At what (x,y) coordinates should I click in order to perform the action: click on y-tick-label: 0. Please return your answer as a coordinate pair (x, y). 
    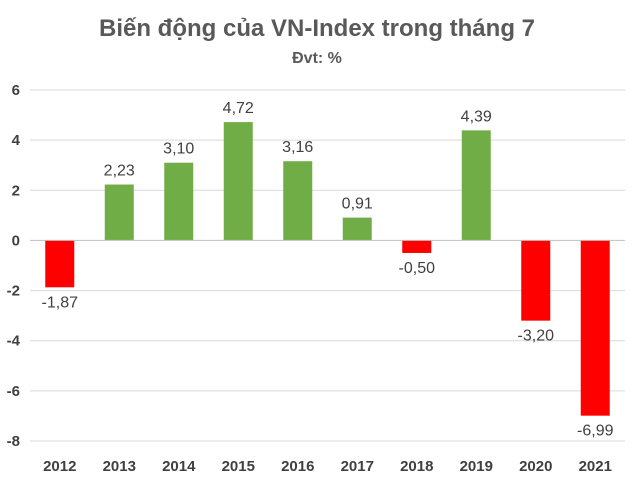
    Looking at the image, I should click on (16, 240).